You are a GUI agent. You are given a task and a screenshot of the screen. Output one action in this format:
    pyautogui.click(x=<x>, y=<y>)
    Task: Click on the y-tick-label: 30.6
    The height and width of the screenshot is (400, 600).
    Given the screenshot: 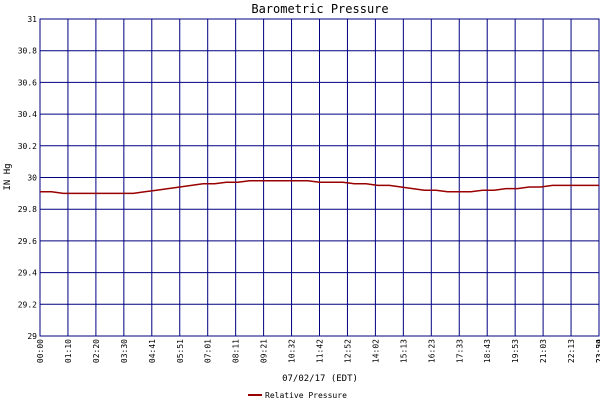 What is the action you would take?
    pyautogui.click(x=27, y=82)
    